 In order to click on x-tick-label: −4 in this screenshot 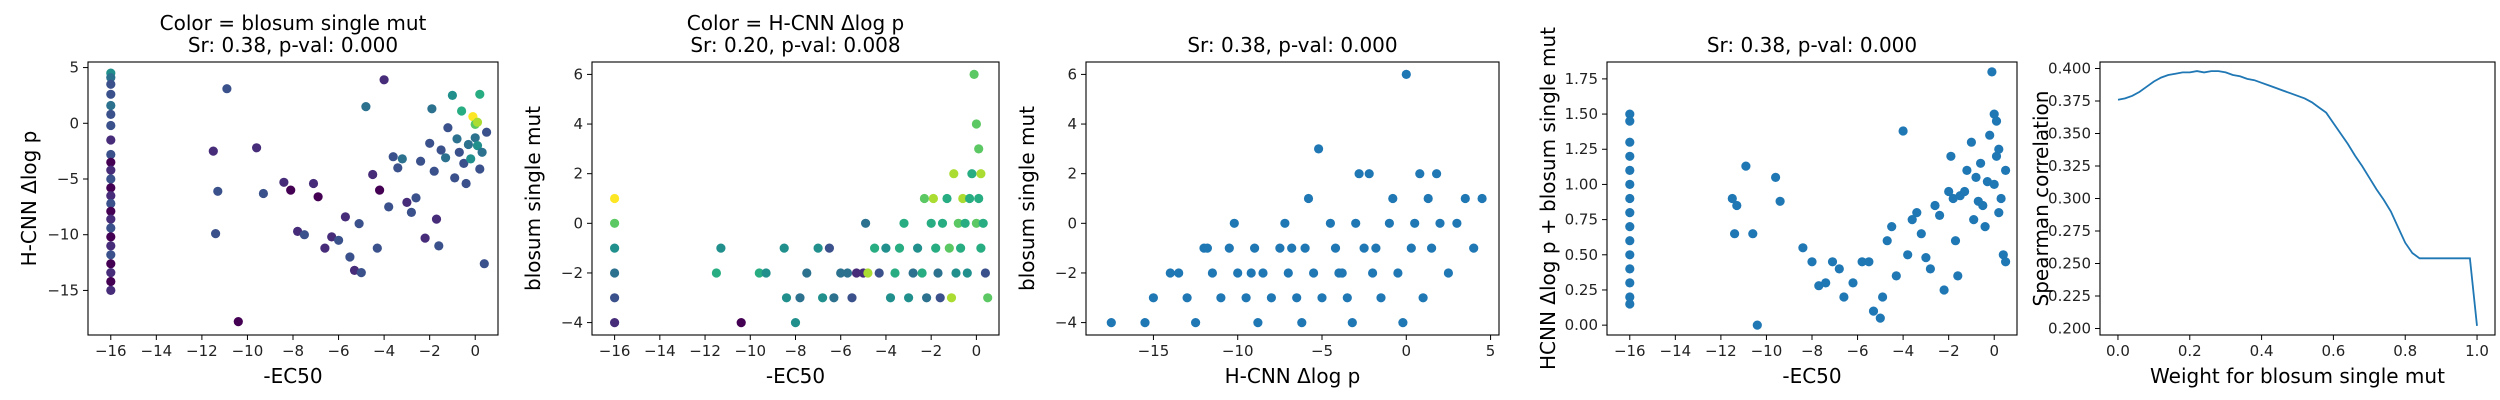, I will do `click(384, 351)`.